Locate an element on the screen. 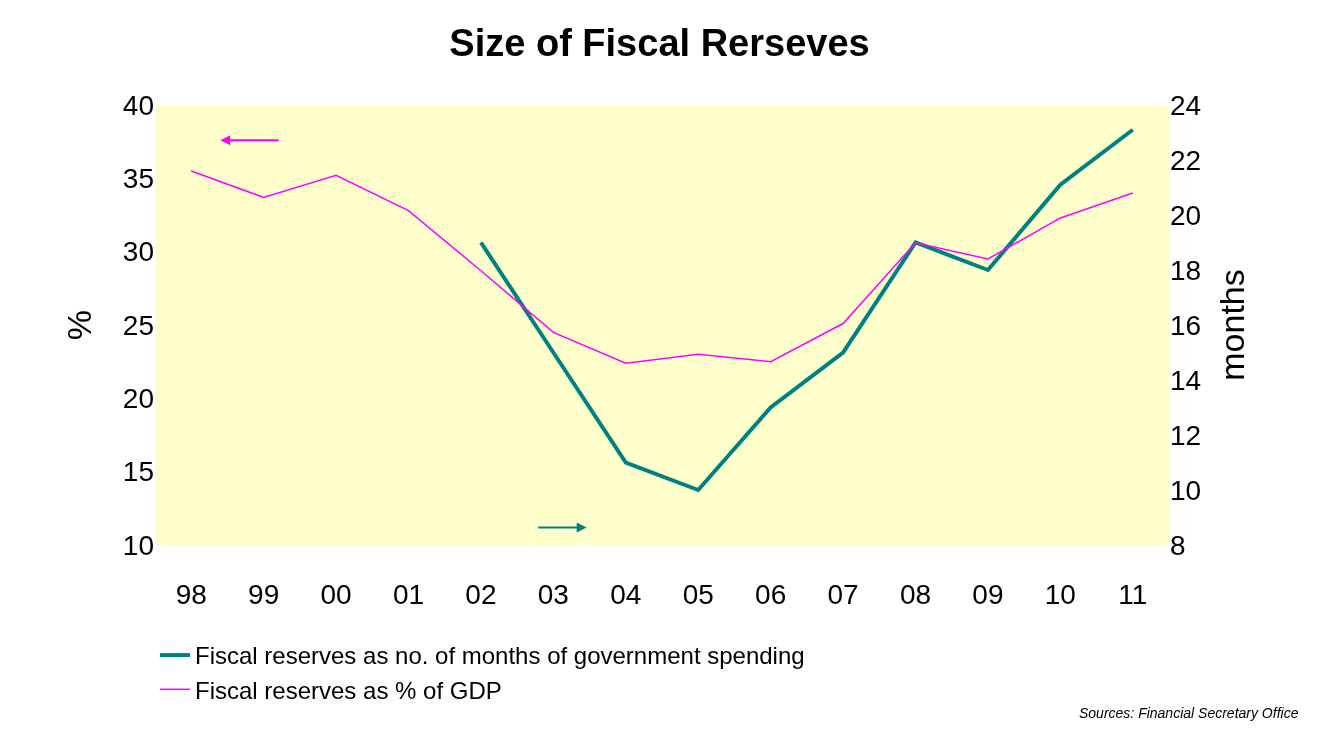  x-tick-label: 09 is located at coordinates (988, 594).